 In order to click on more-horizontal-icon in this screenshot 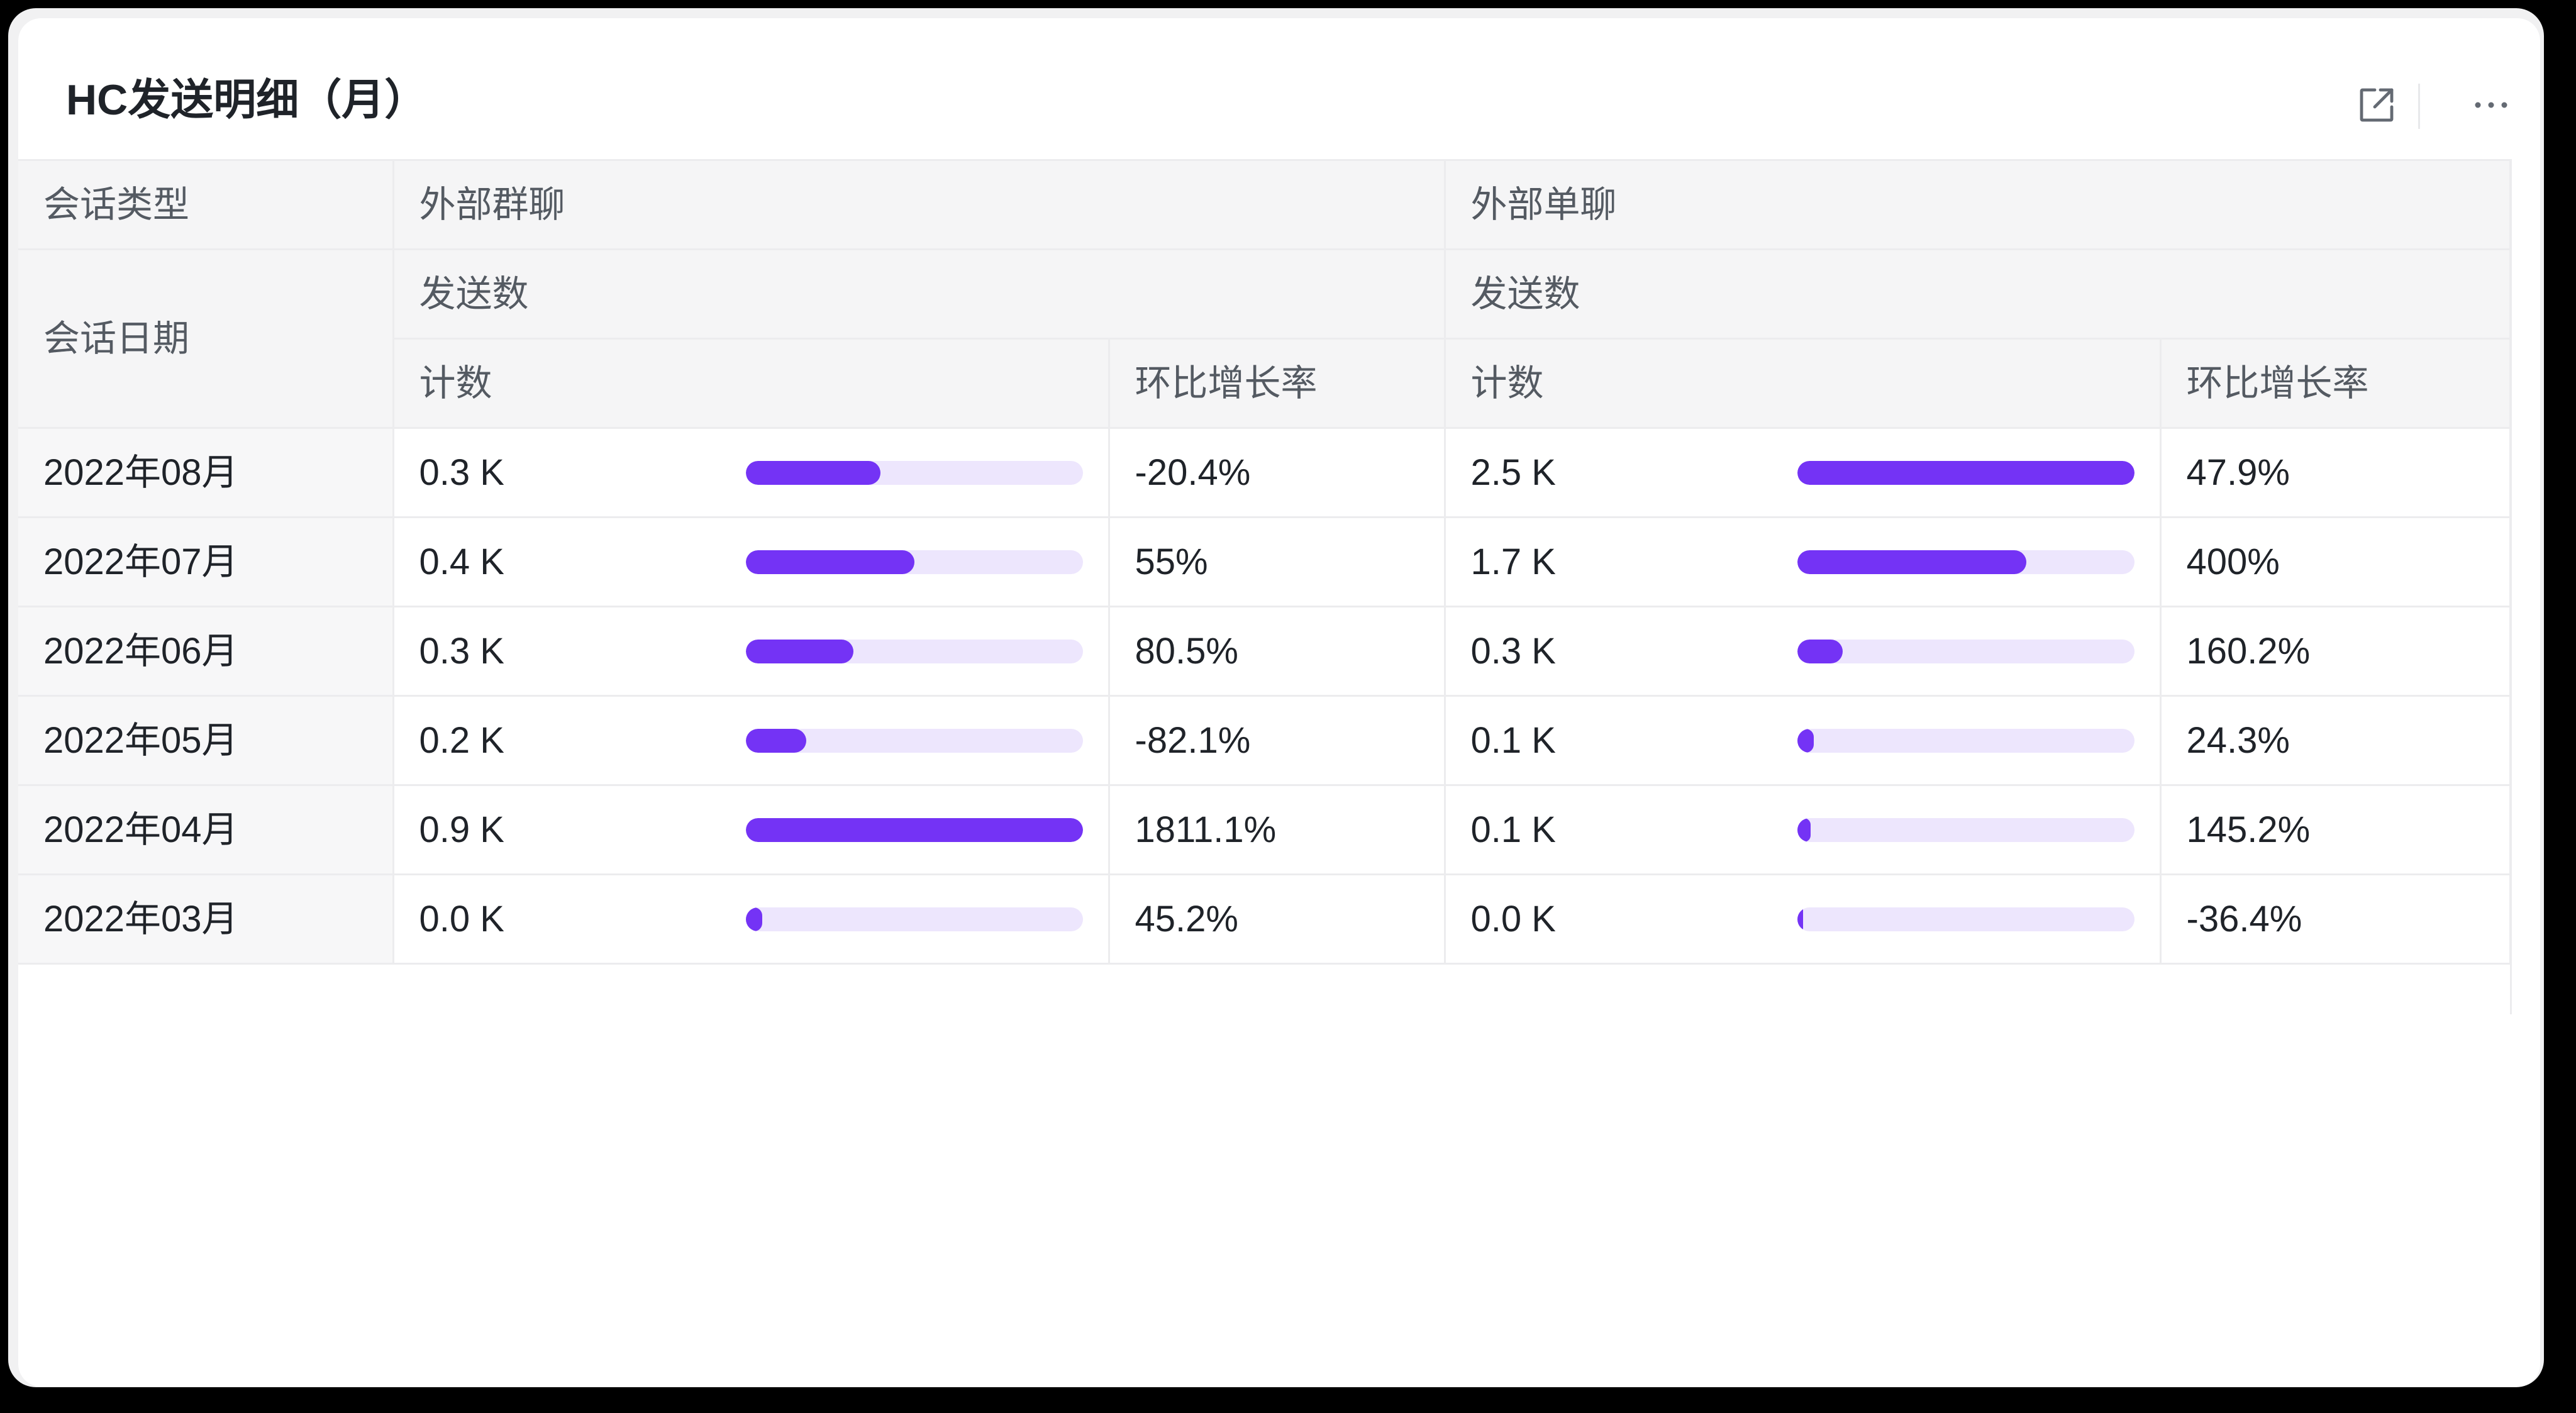, I will do `click(2491, 105)`.